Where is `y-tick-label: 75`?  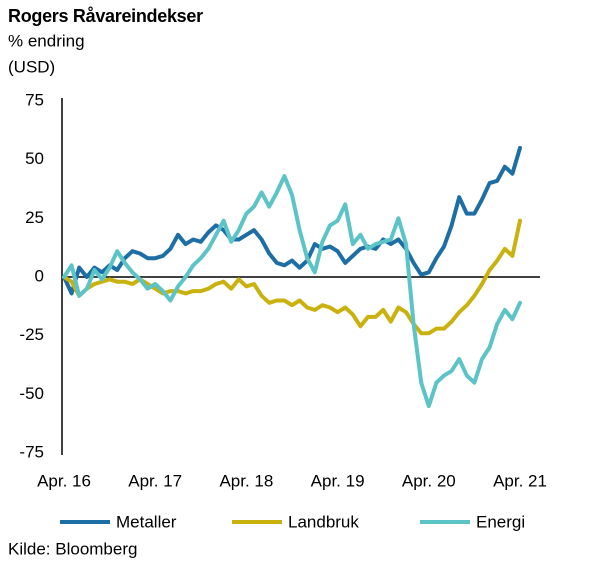
y-tick-label: 75 is located at coordinates (34, 99).